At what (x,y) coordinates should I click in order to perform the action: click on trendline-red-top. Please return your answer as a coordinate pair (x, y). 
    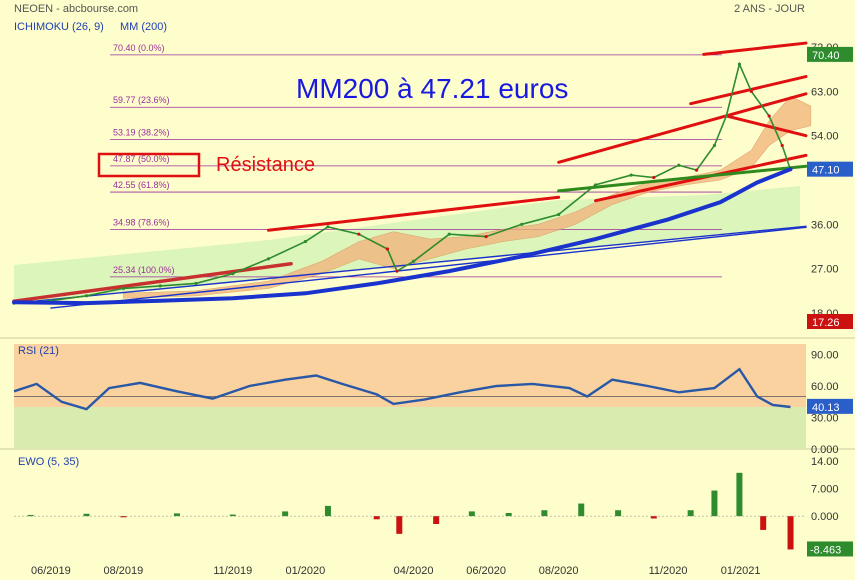
    Looking at the image, I should click on (755, 48).